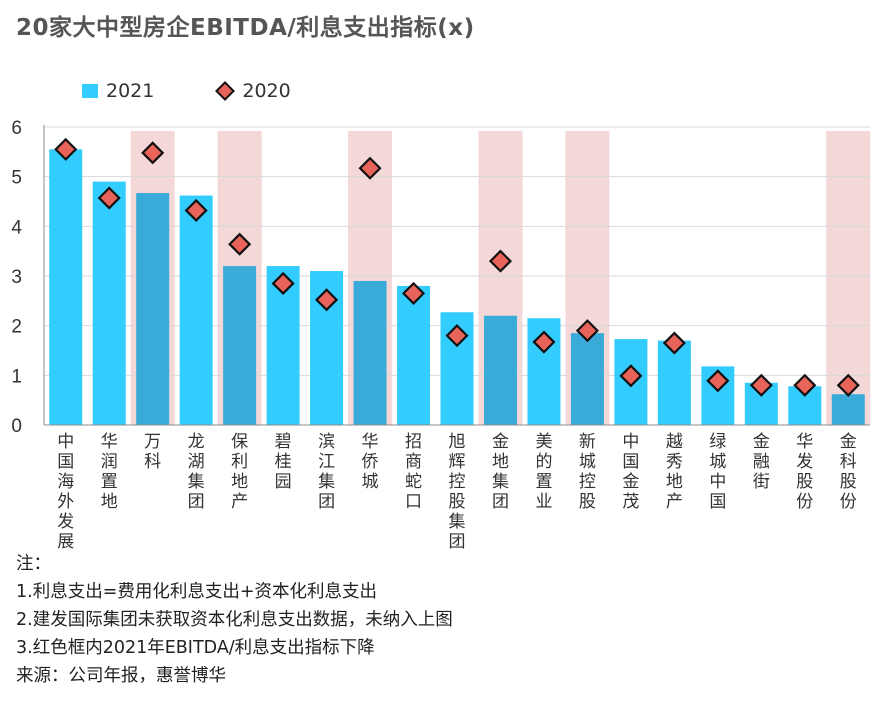 The height and width of the screenshot is (708, 884). I want to click on chart-title: 20家大中型房企EBITDA/利息支出指标(x), so click(245, 28).